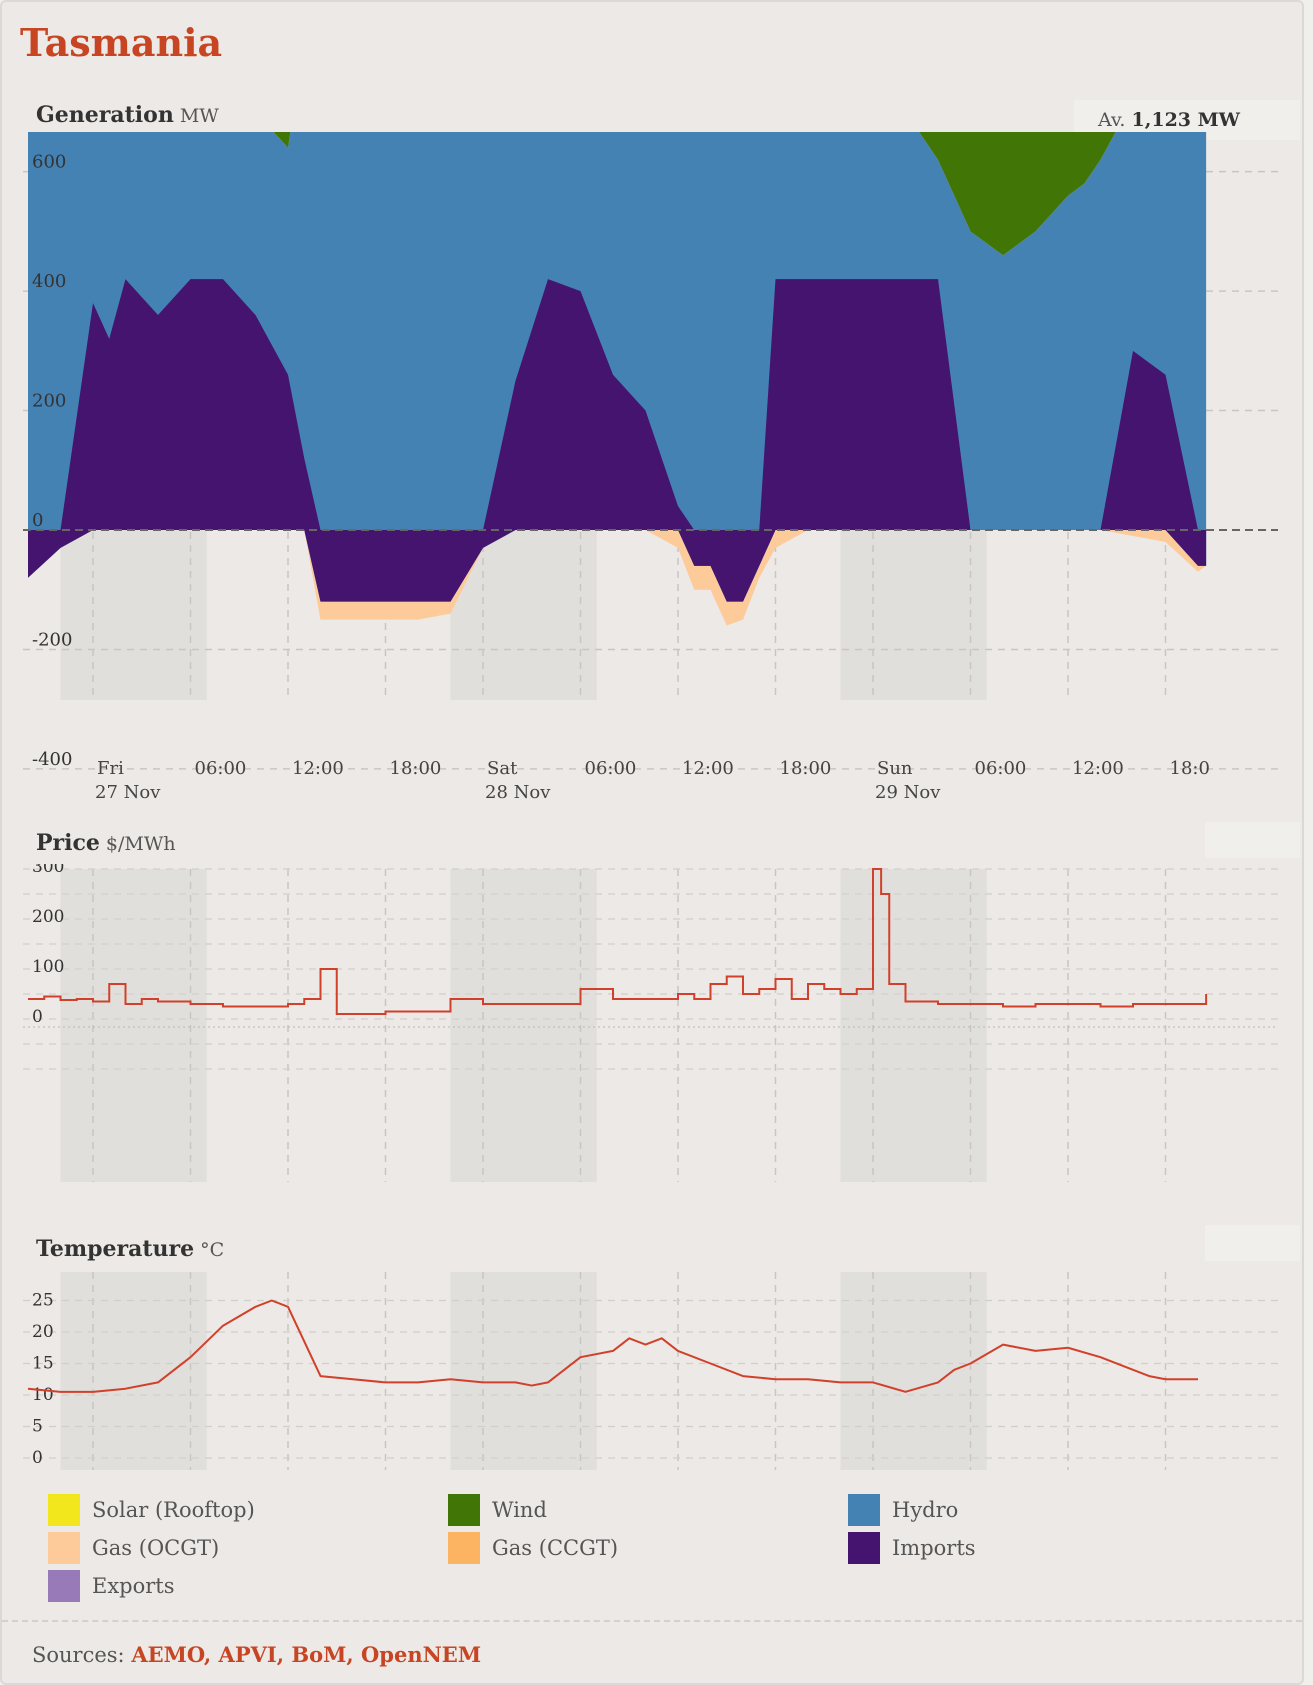 The height and width of the screenshot is (1685, 1313). I want to click on legend-item: Imports, so click(912, 1548).